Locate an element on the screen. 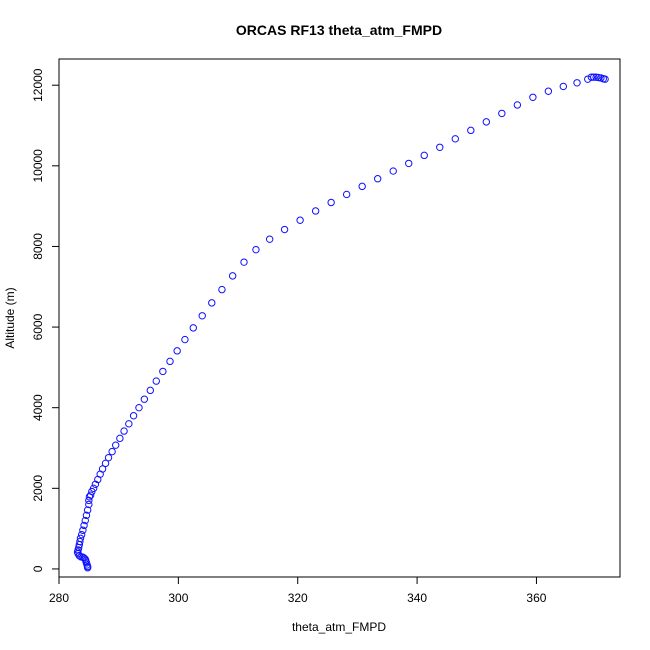 The image size is (650, 650). y-tick-label: 2000 is located at coordinates (38, 488).